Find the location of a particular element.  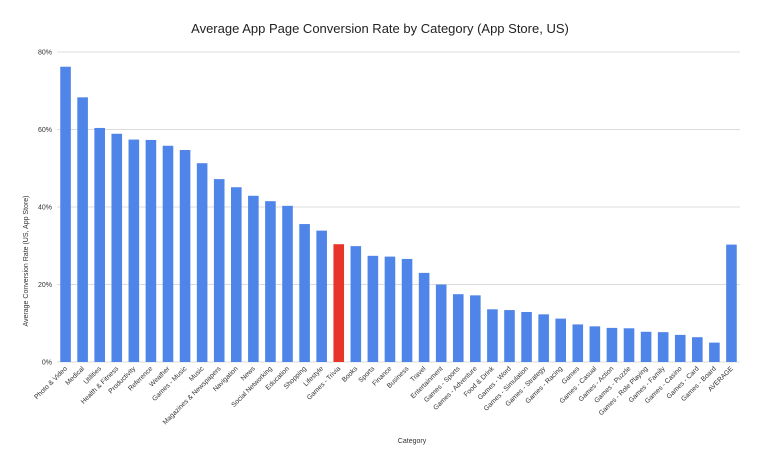

y-tick-label: 20% is located at coordinates (45, 285).